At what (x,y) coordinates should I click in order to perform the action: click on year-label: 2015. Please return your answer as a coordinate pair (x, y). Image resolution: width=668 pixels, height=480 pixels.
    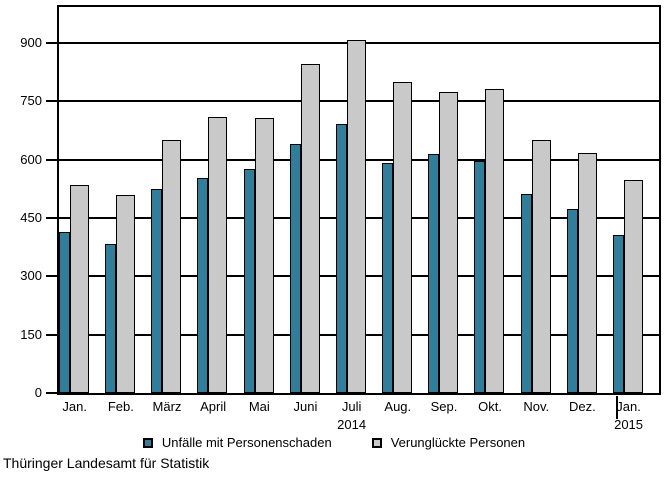
    Looking at the image, I should click on (629, 424).